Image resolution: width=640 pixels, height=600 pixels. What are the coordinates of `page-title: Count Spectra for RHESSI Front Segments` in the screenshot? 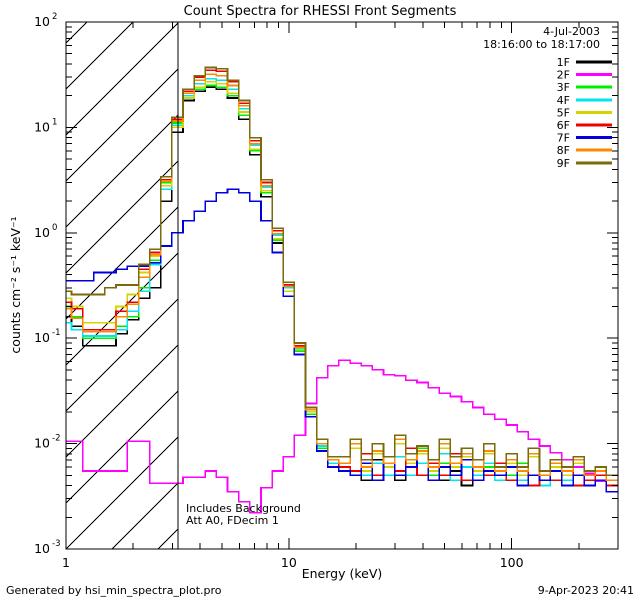 It's located at (320, 11).